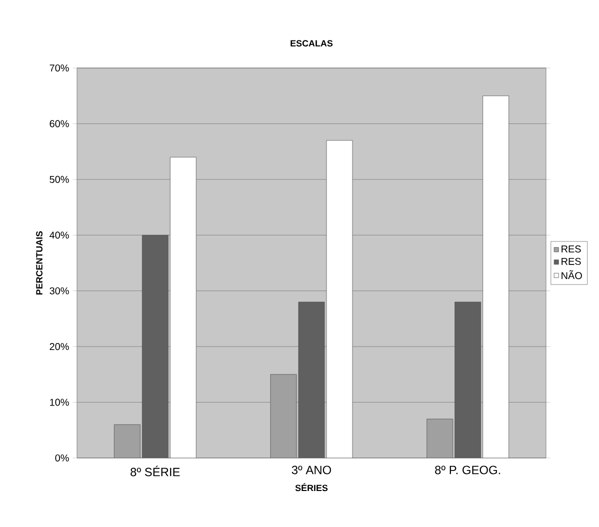 This screenshot has height=527, width=599. I want to click on y-tick-label: 40%, so click(59, 235).